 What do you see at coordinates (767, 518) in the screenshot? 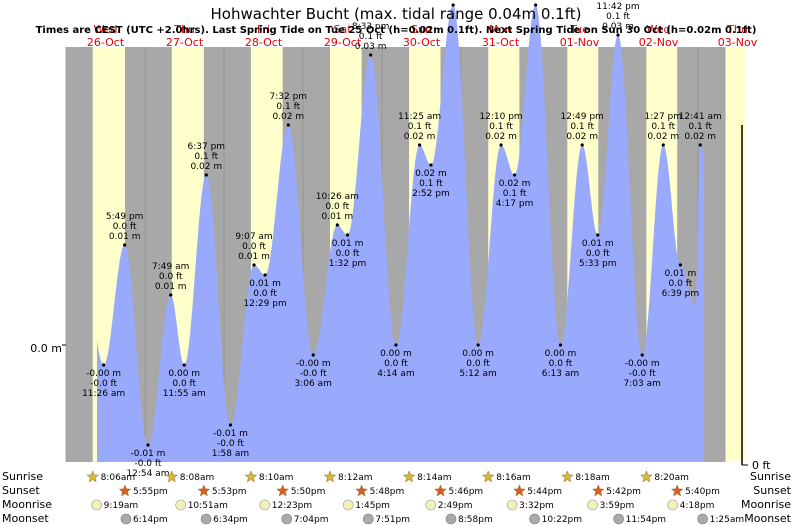
I see `row-label-right: Moonset` at bounding box center [767, 518].